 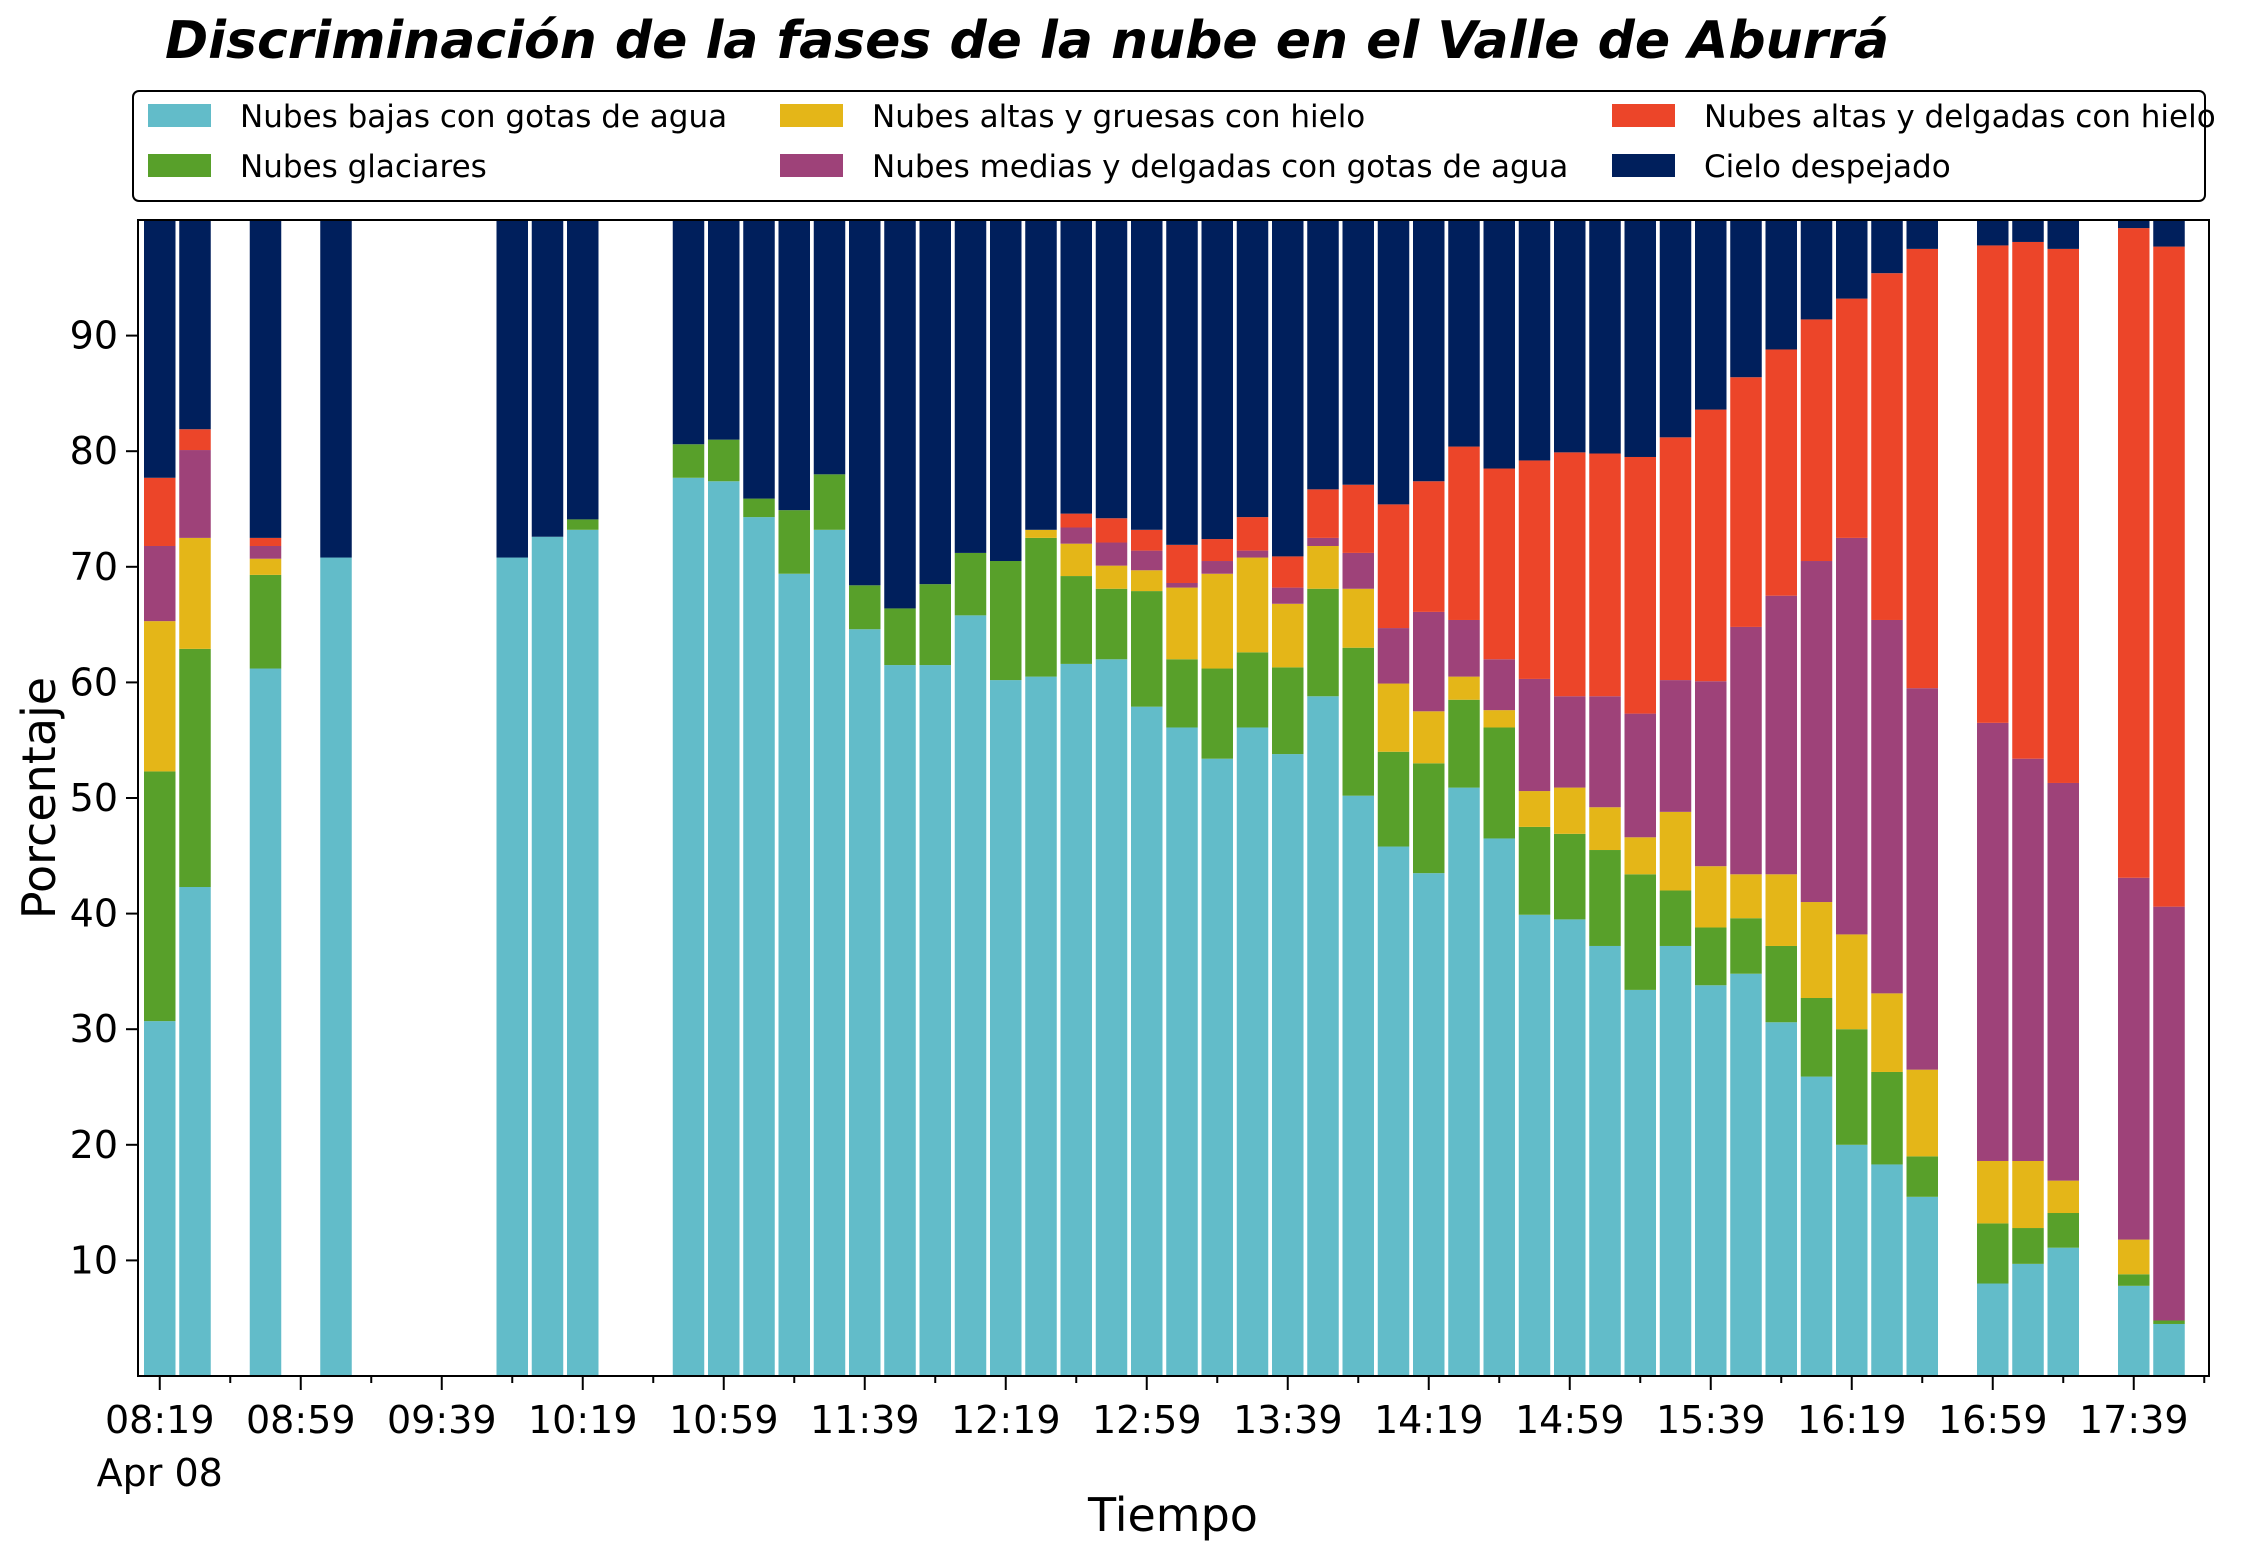 I want to click on x-tick-label: 16:59, so click(x=1993, y=1420).